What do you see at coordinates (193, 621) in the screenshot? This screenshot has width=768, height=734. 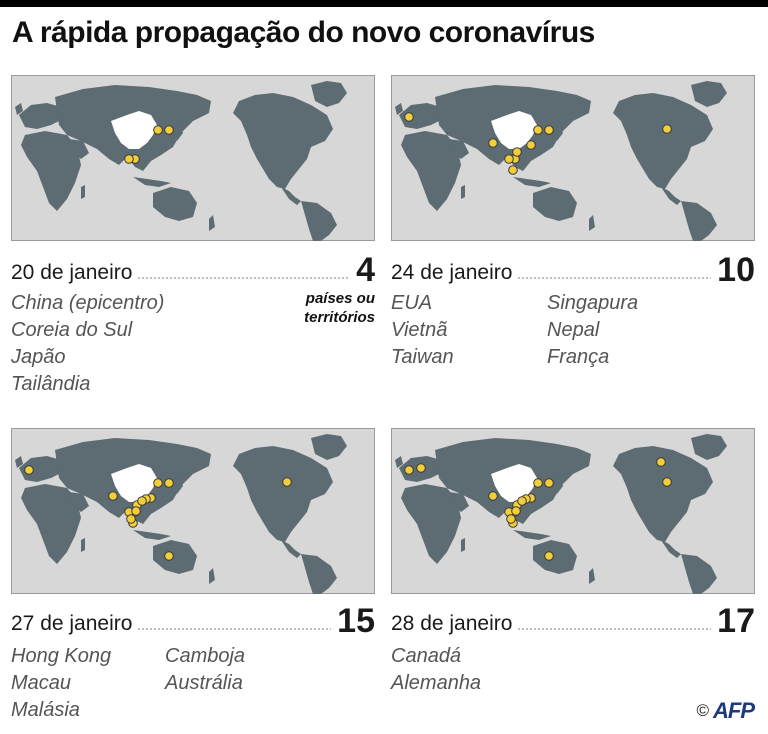 I see `date-row: 27 de janeiro 15` at bounding box center [193, 621].